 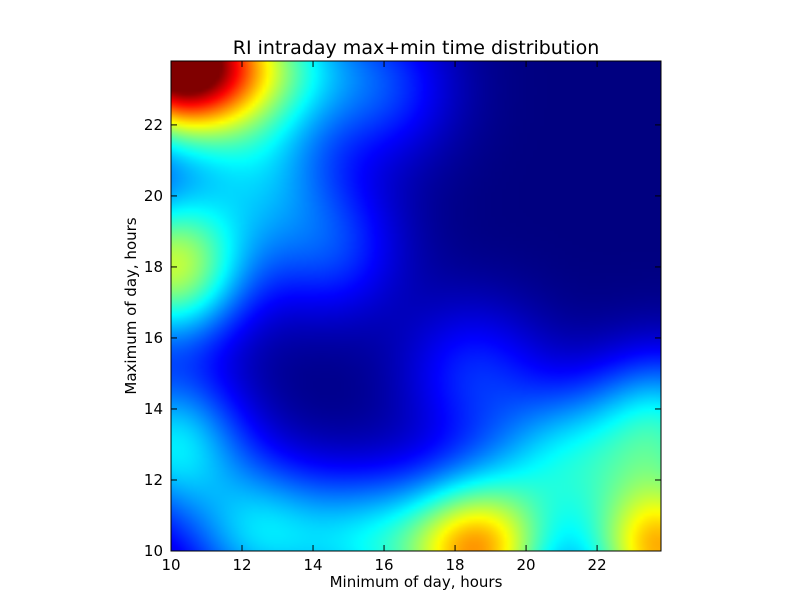 What do you see at coordinates (312, 565) in the screenshot?
I see `x-tick-label: 14` at bounding box center [312, 565].